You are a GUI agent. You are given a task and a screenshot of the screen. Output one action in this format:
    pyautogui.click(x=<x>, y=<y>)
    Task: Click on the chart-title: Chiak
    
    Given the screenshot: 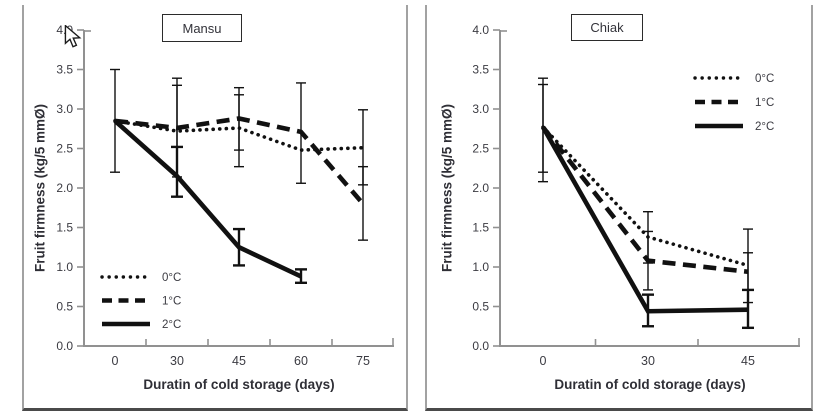 What is the action you would take?
    pyautogui.click(x=607, y=27)
    